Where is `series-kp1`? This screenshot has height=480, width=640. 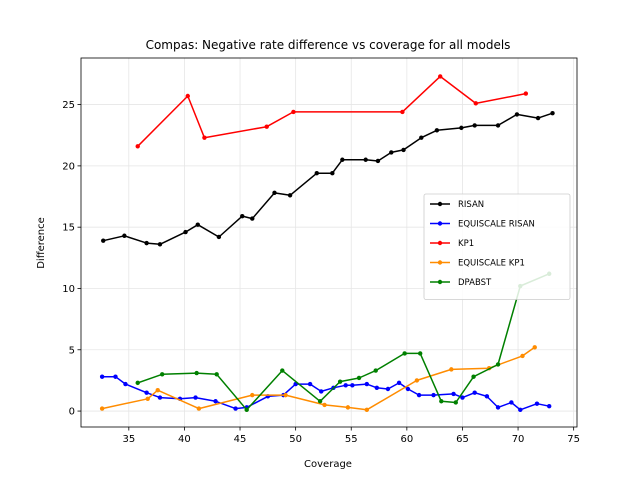 series-kp1 is located at coordinates (332, 111).